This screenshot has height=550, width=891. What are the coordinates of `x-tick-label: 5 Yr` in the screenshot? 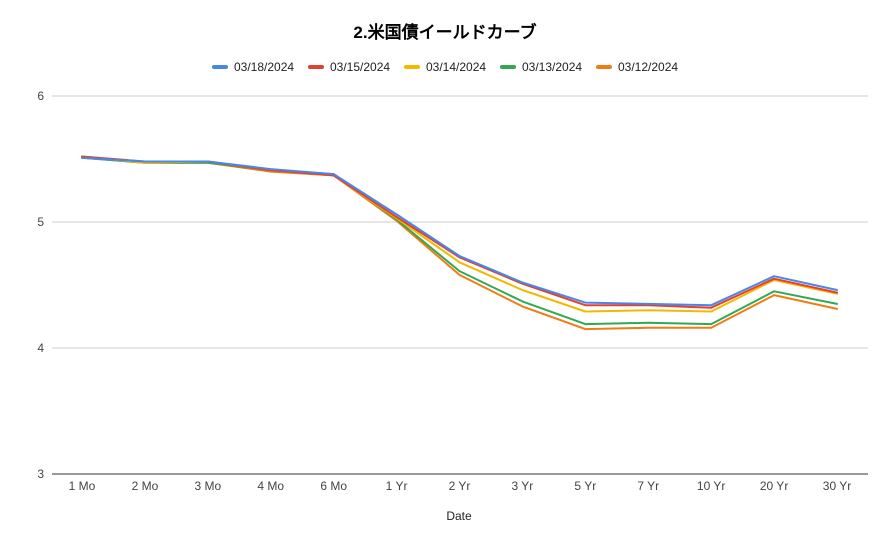 It's located at (585, 486).